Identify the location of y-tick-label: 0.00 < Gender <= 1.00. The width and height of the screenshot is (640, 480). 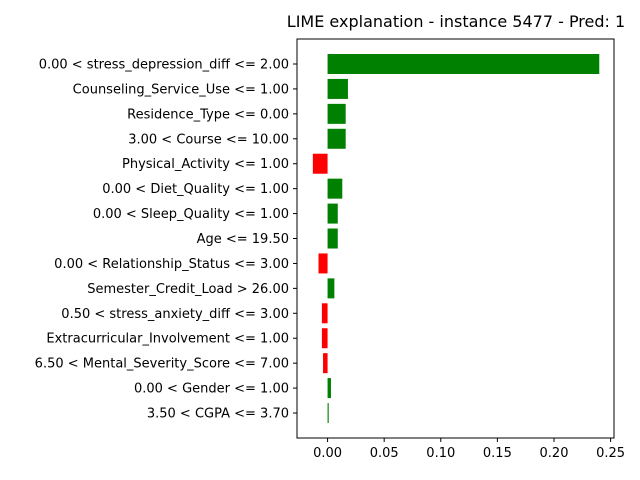
(211, 389).